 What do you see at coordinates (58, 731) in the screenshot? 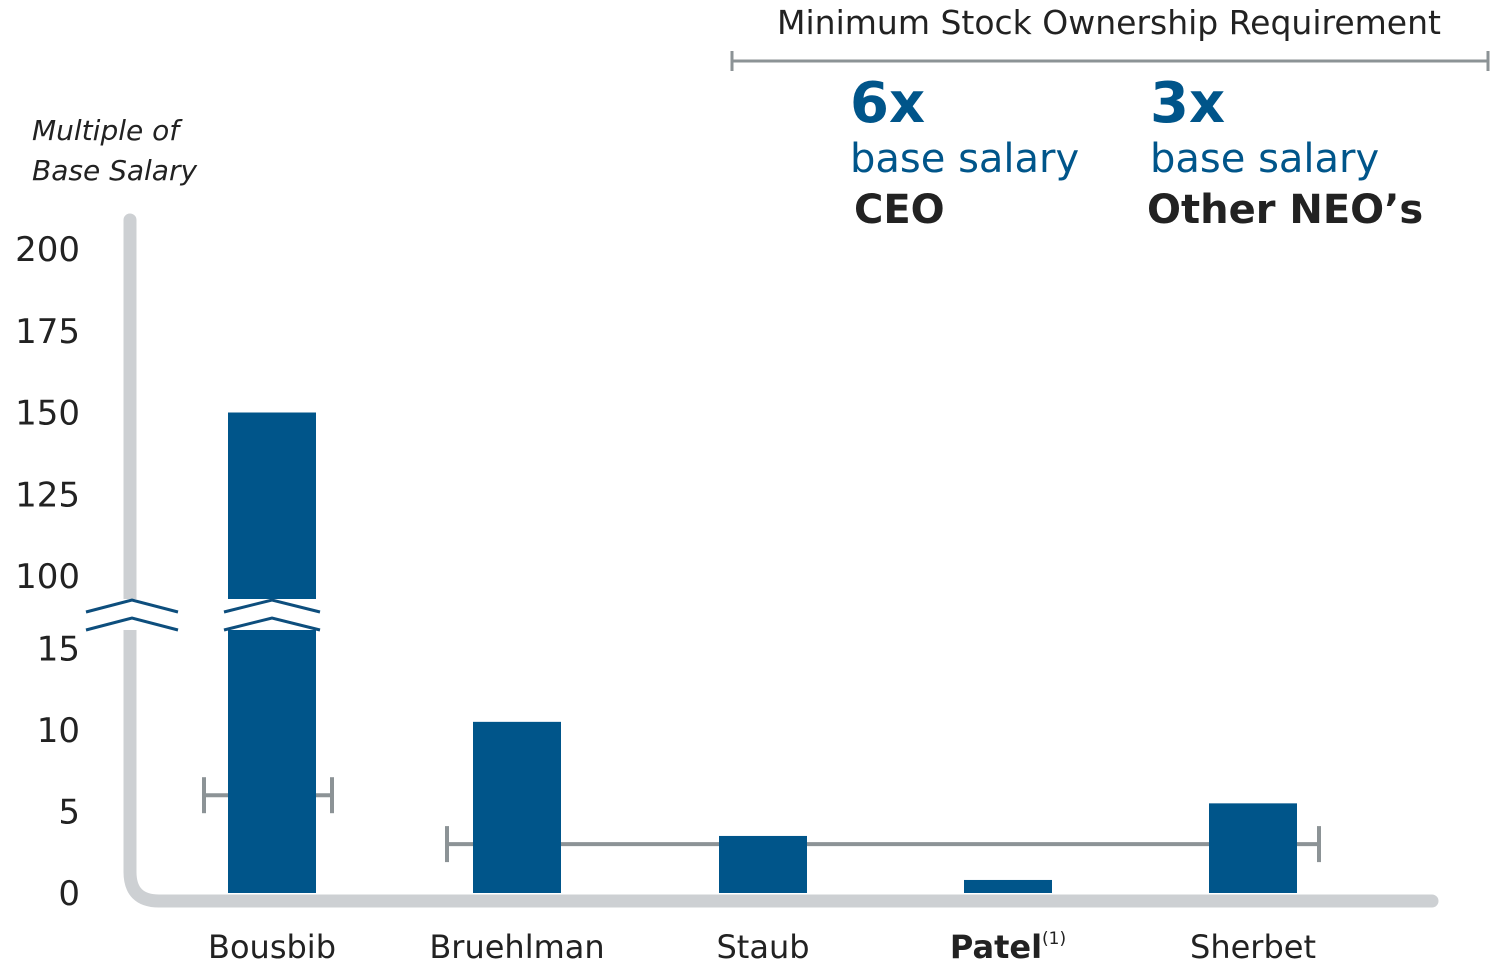
I see `y-tick-label: 10` at bounding box center [58, 731].